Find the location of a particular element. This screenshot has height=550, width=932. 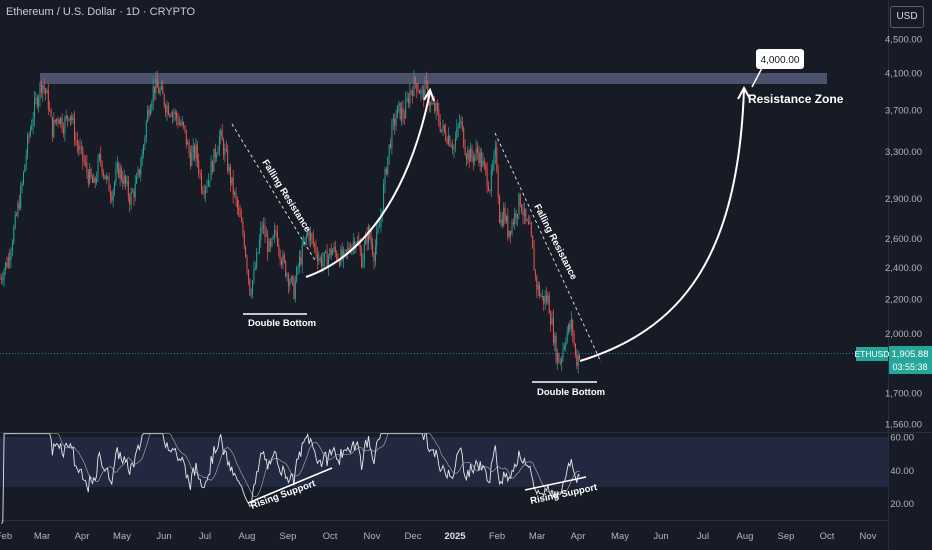

price-axis-tick: 4,100.00 is located at coordinates (903, 73).